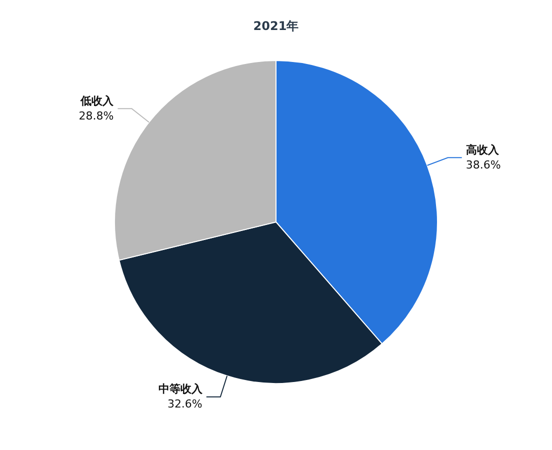  I want to click on data-label: 32.6%, so click(184, 404).